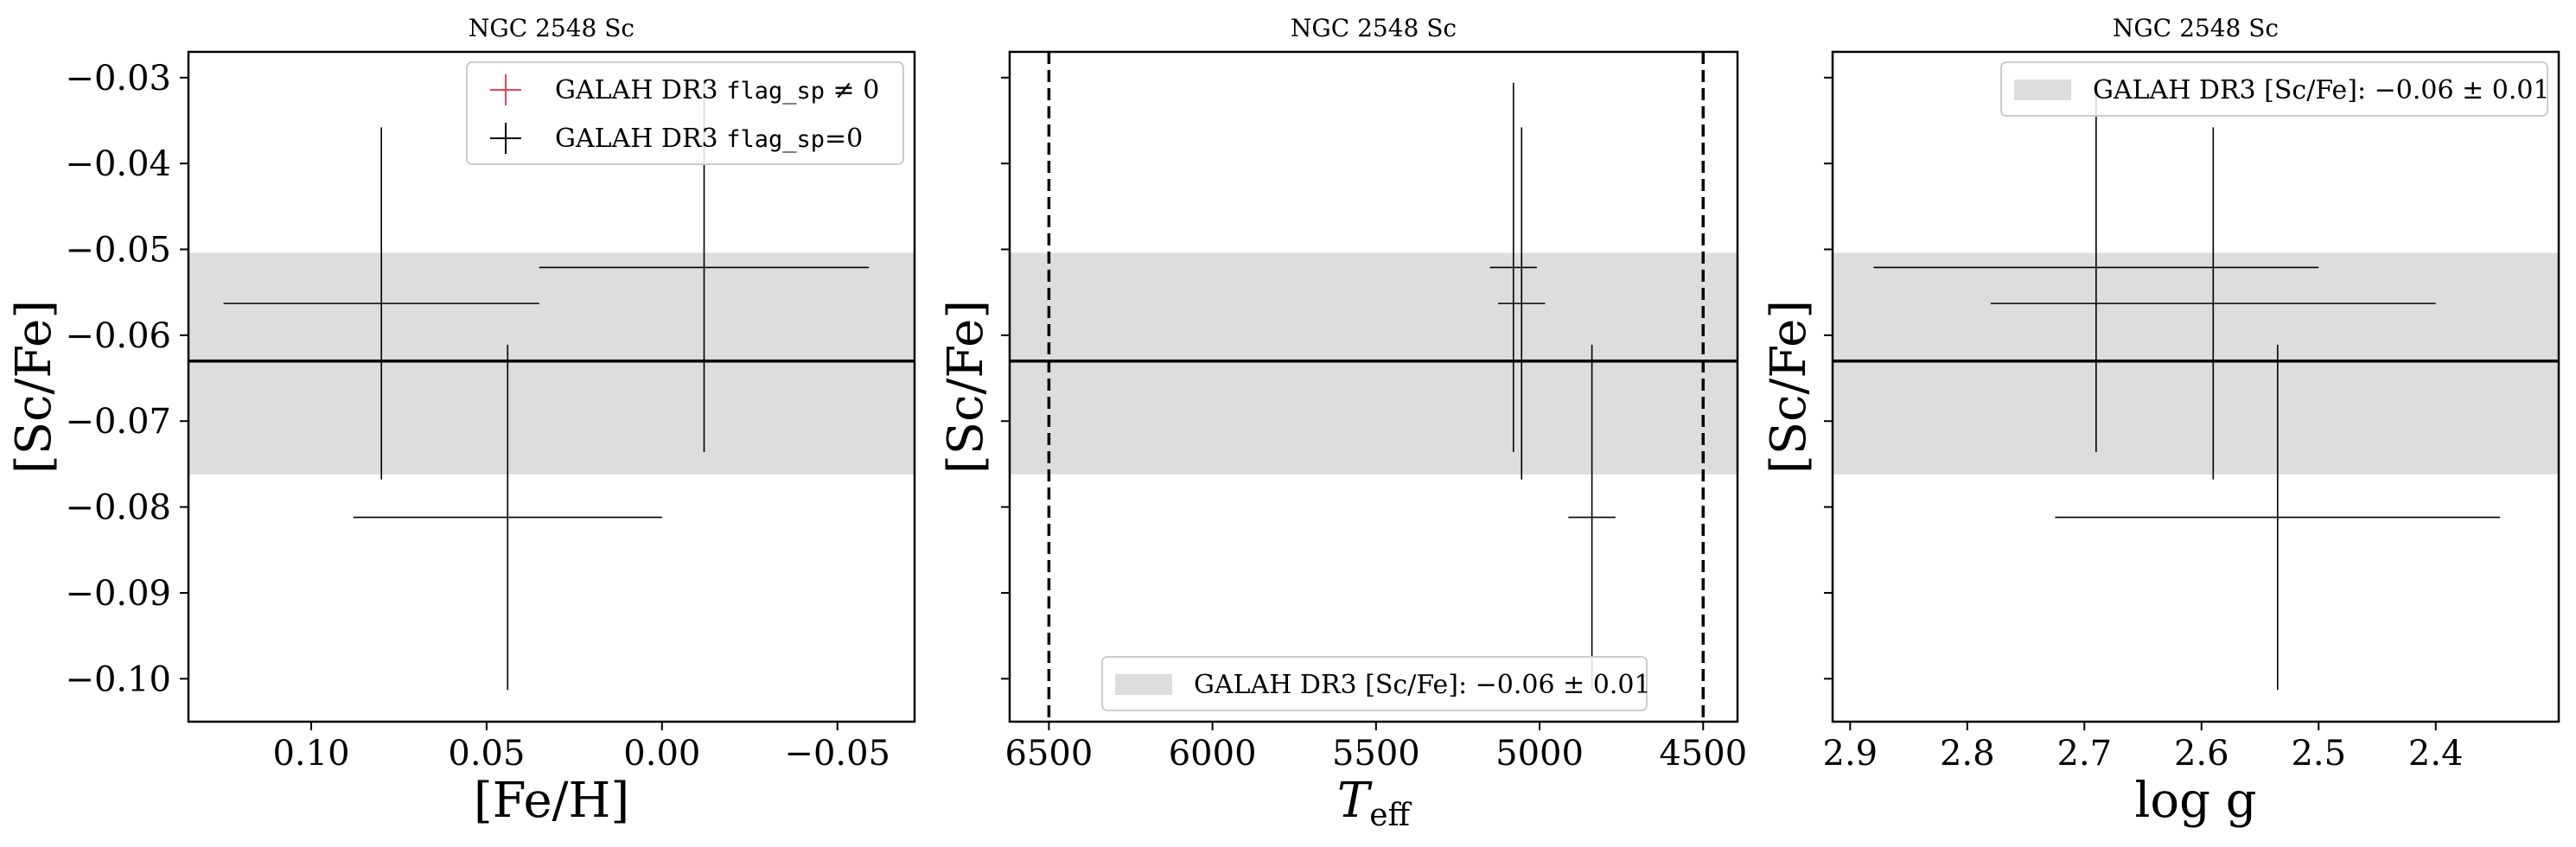 This screenshot has width=2576, height=847. Describe the element at coordinates (551, 801) in the screenshot. I see `x-axis-label: [Fe/H]` at that location.